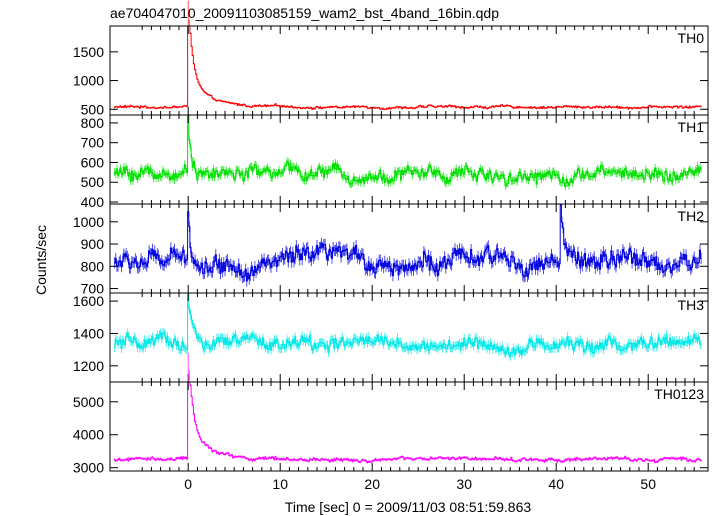 The image size is (717, 516). Describe the element at coordinates (88, 366) in the screenshot. I see `y-tick-label: 1200` at that location.